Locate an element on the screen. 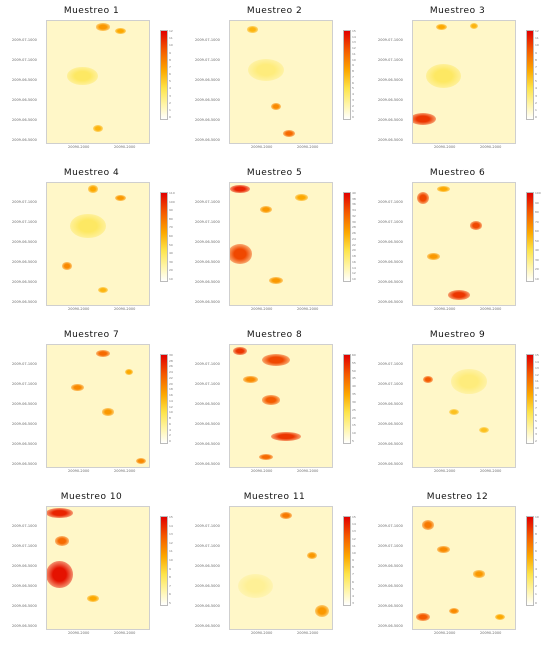 This screenshot has height=646, width=550. panel-title: Muestreo 12 is located at coordinates (457, 497).